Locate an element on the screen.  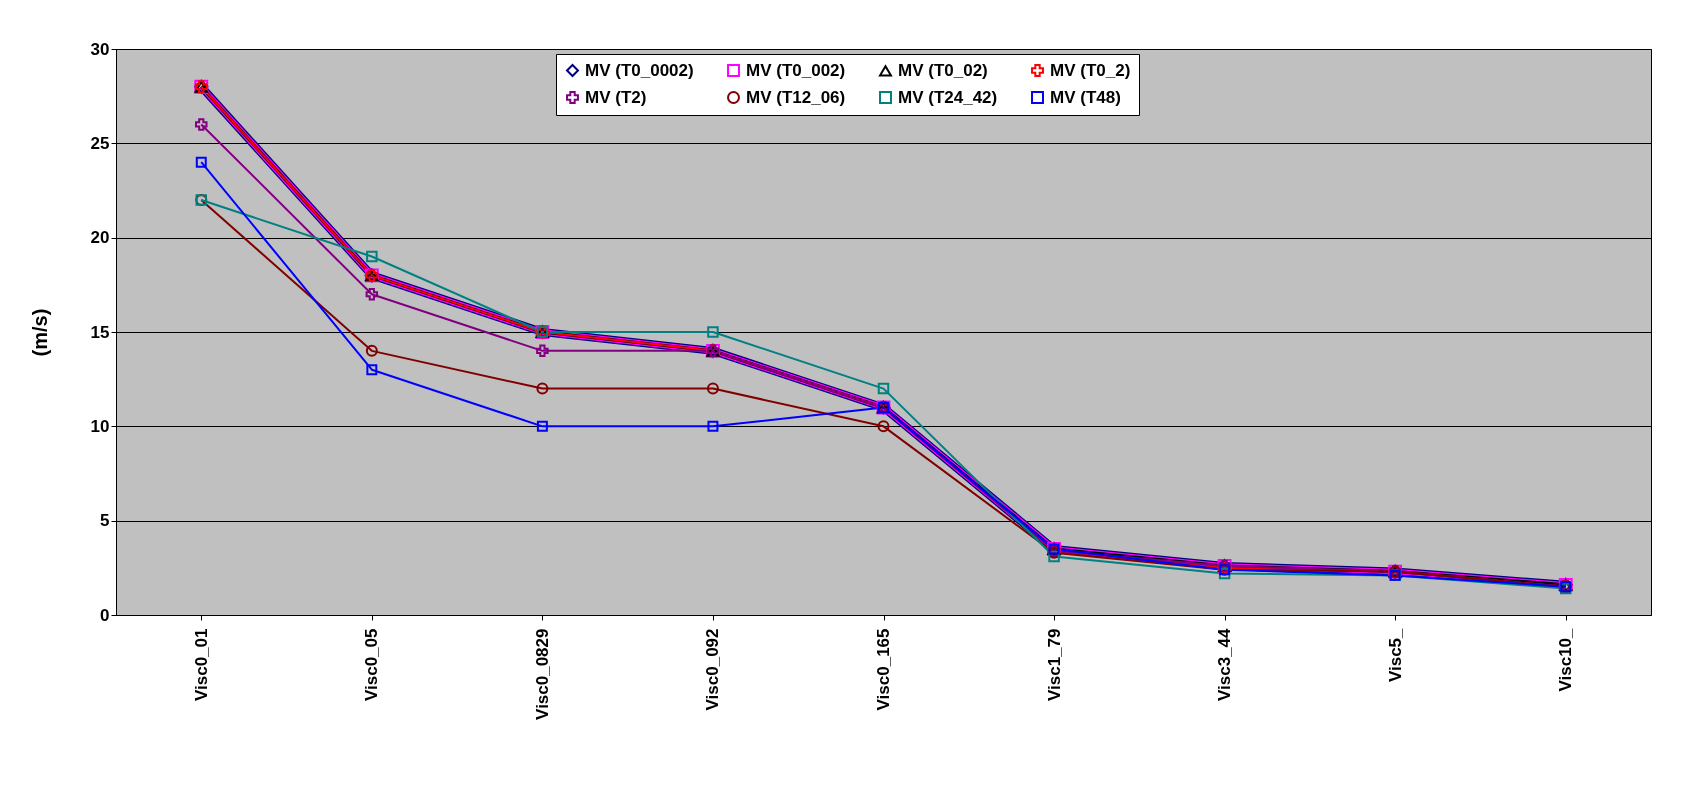
y-tick-label: 0 is located at coordinates (105, 615).